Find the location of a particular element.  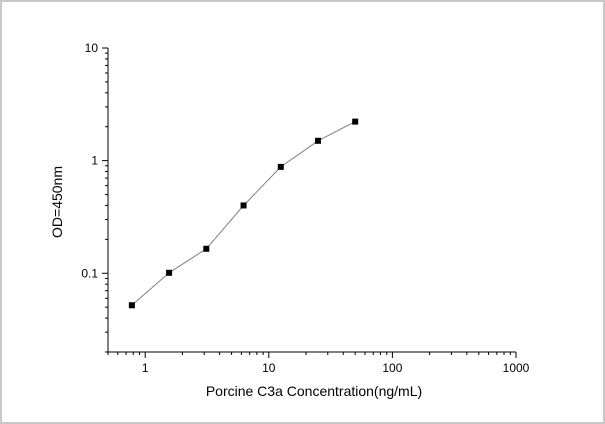

x-tick-label: 1 is located at coordinates (145, 368).